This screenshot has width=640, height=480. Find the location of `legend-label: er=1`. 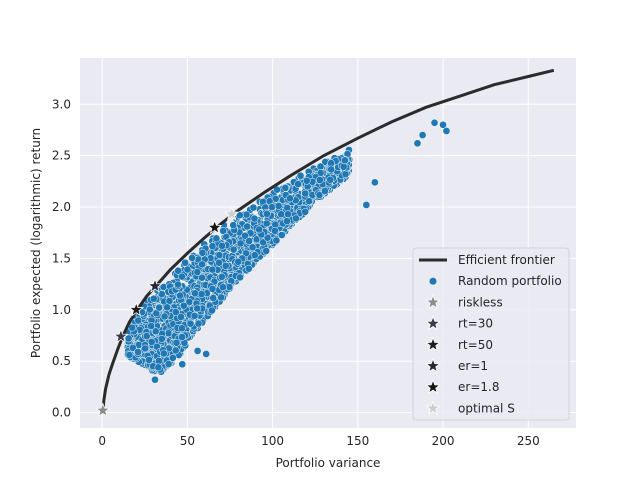

legend-label: er=1 is located at coordinates (473, 366).